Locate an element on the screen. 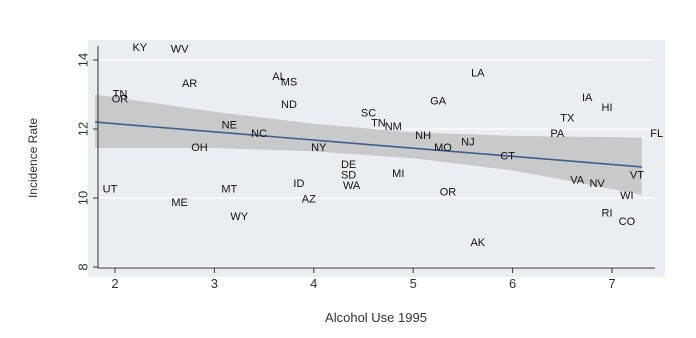 The width and height of the screenshot is (696, 338). point-label-fl: FL is located at coordinates (656, 134).